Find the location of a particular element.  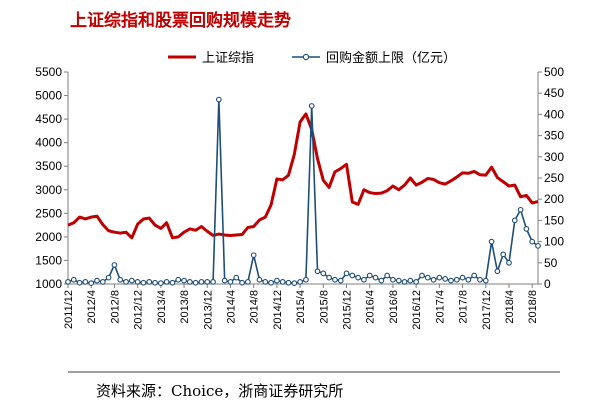

left-tick-label: 2500 is located at coordinates (48, 213).